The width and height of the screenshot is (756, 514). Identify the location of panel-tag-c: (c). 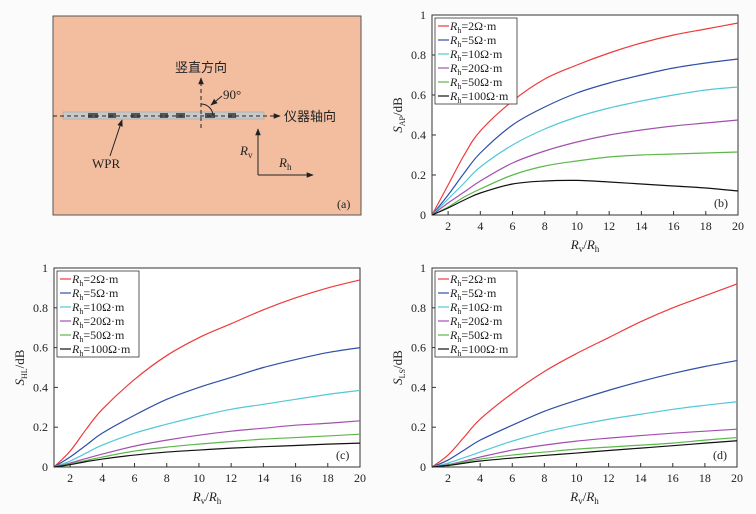
(342, 455).